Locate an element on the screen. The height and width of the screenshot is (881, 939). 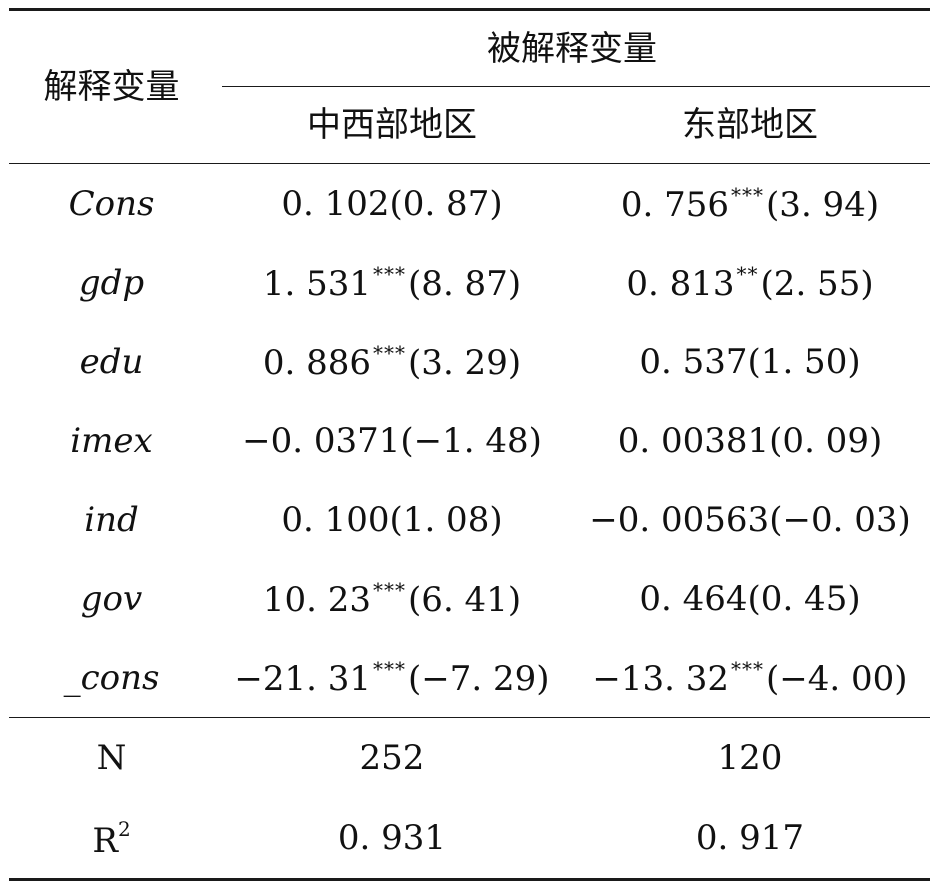
cell-eastern: 0. 537(1. 50) is located at coordinates (750, 361).